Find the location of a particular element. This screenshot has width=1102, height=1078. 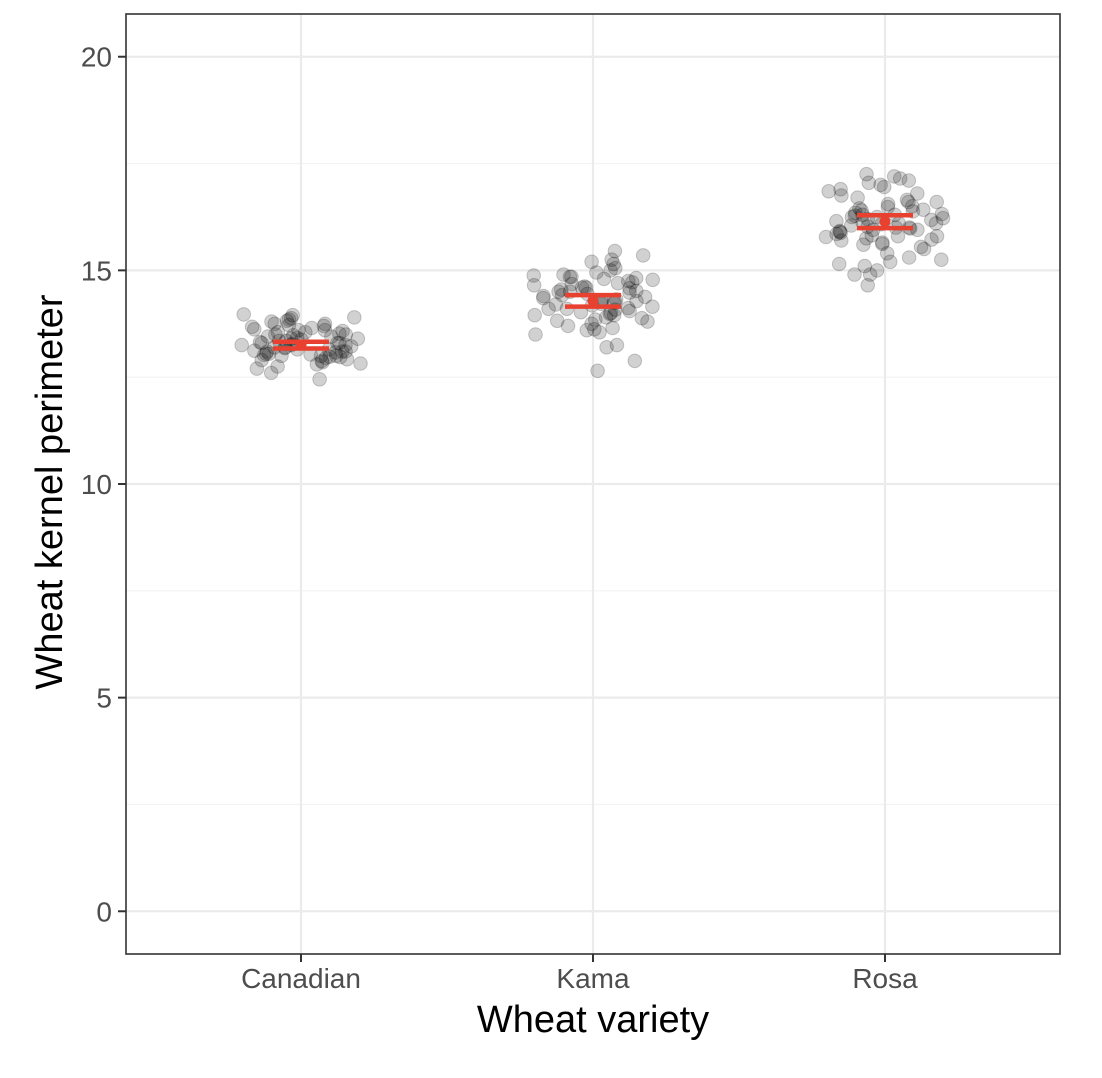

summary-markers is located at coordinates (593, 281).